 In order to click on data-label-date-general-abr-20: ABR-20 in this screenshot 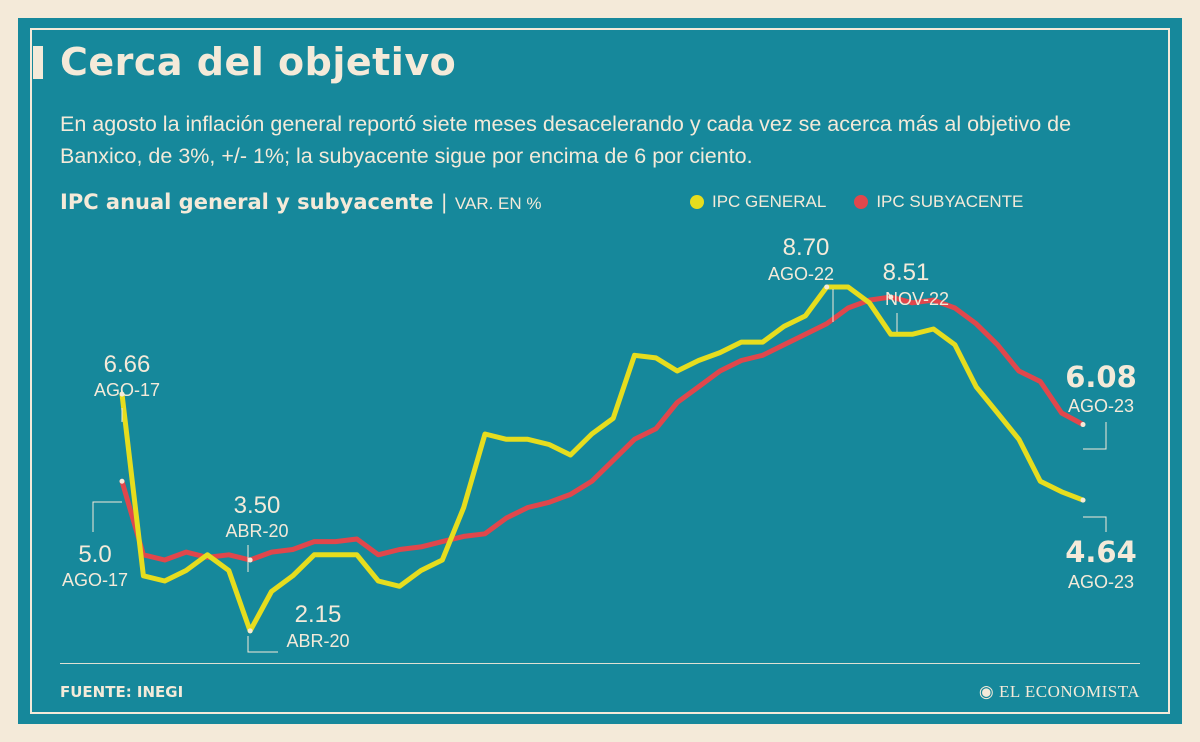, I will do `click(317, 641)`.